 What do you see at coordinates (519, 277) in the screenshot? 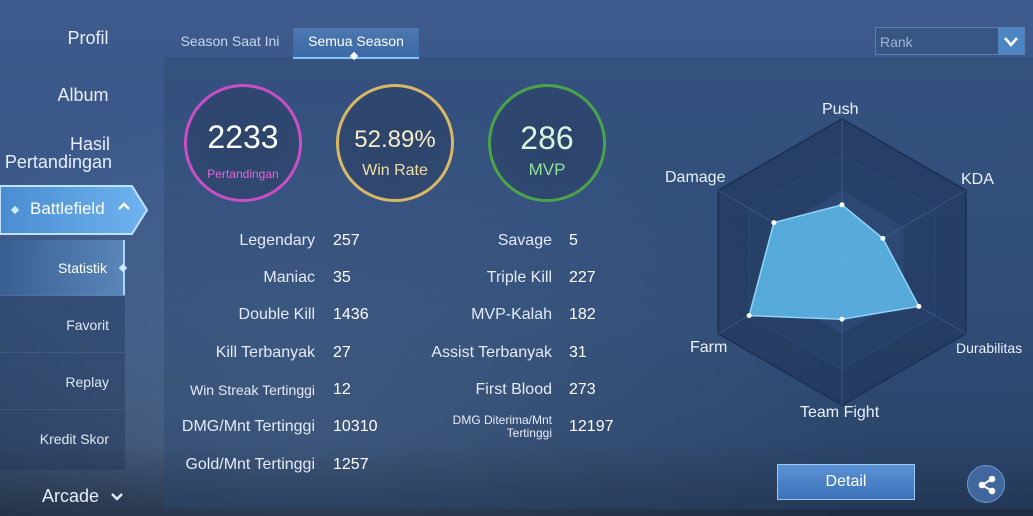
I see `stat-label-triple-kill: Triple Kill` at bounding box center [519, 277].